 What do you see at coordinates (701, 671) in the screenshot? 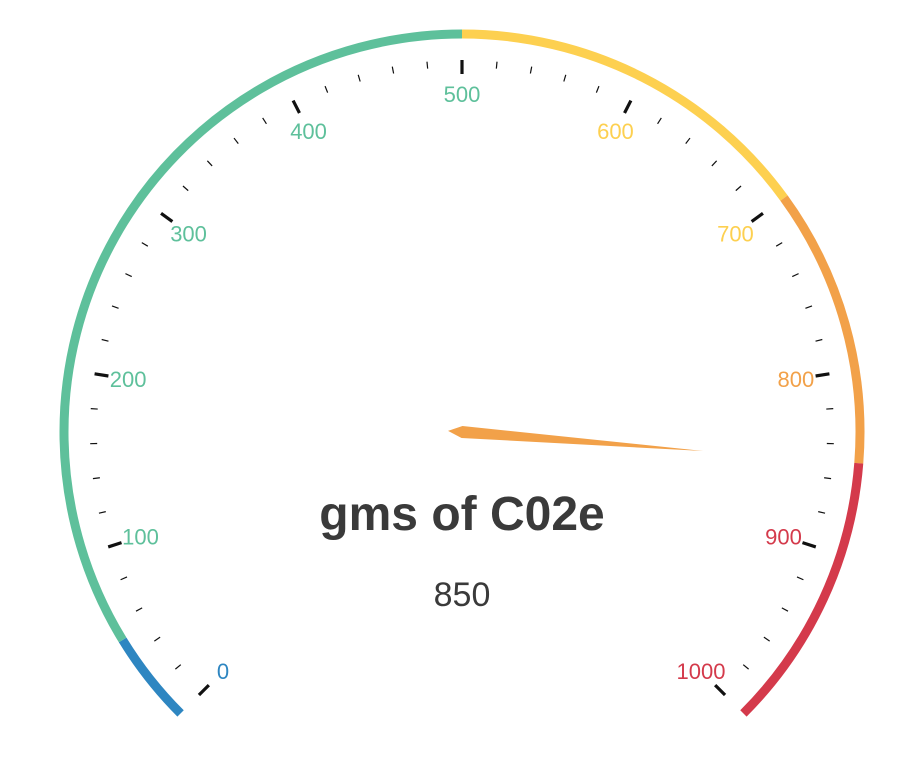
I see `tick-label: 1000` at bounding box center [701, 671].